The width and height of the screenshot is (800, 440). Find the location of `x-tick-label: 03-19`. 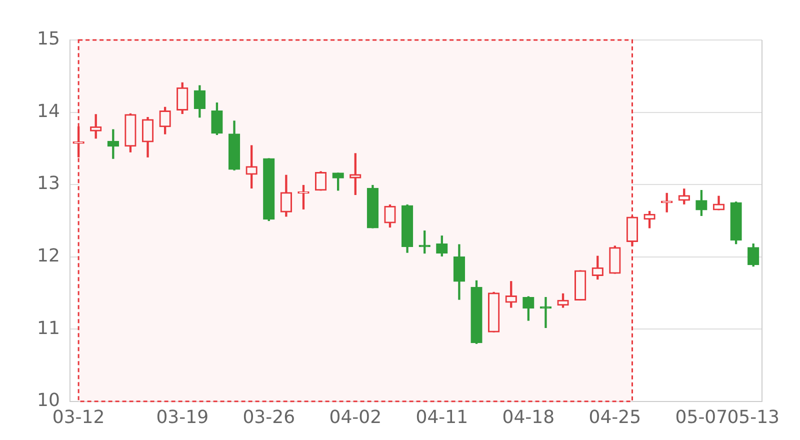

x-tick-label: 03-19 is located at coordinates (182, 417).